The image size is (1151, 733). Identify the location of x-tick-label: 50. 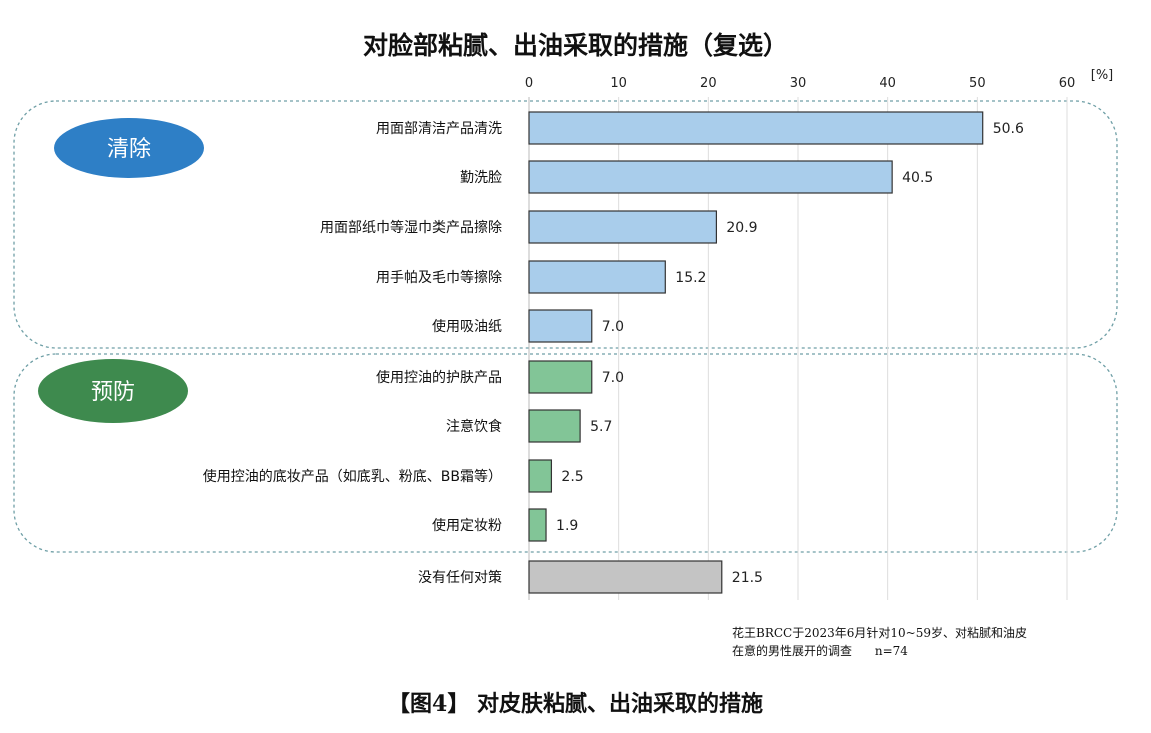
(977, 83).